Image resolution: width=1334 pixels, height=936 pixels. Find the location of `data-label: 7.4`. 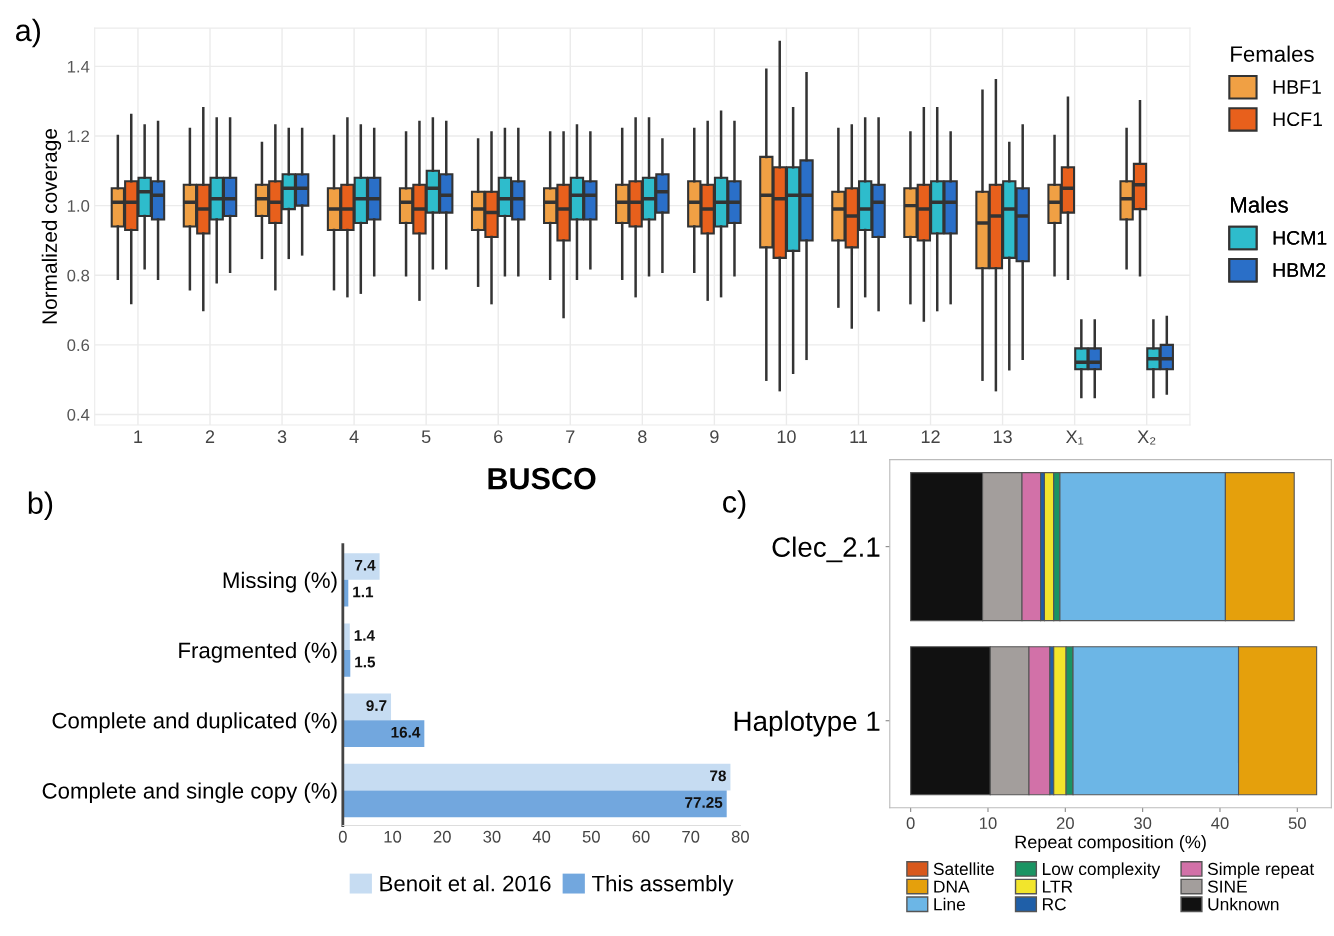

data-label: 7.4 is located at coordinates (365, 565).